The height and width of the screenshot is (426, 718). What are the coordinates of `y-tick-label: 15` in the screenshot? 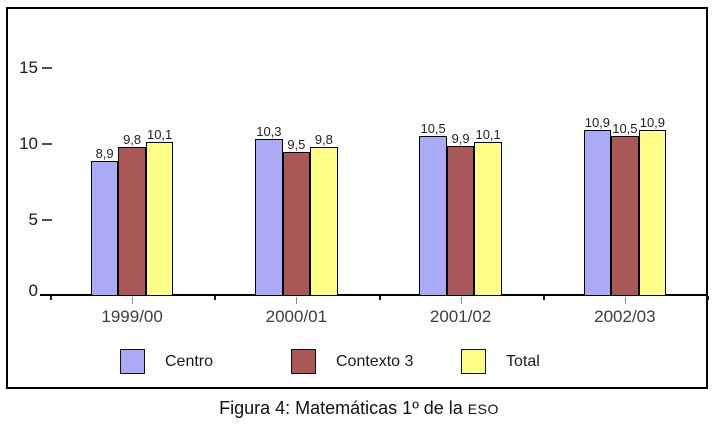 It's located at (28, 67).